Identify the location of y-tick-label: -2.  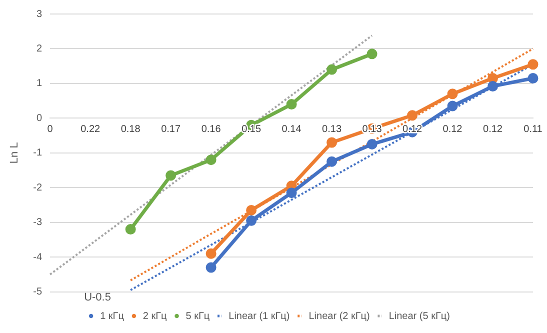
(38, 188).